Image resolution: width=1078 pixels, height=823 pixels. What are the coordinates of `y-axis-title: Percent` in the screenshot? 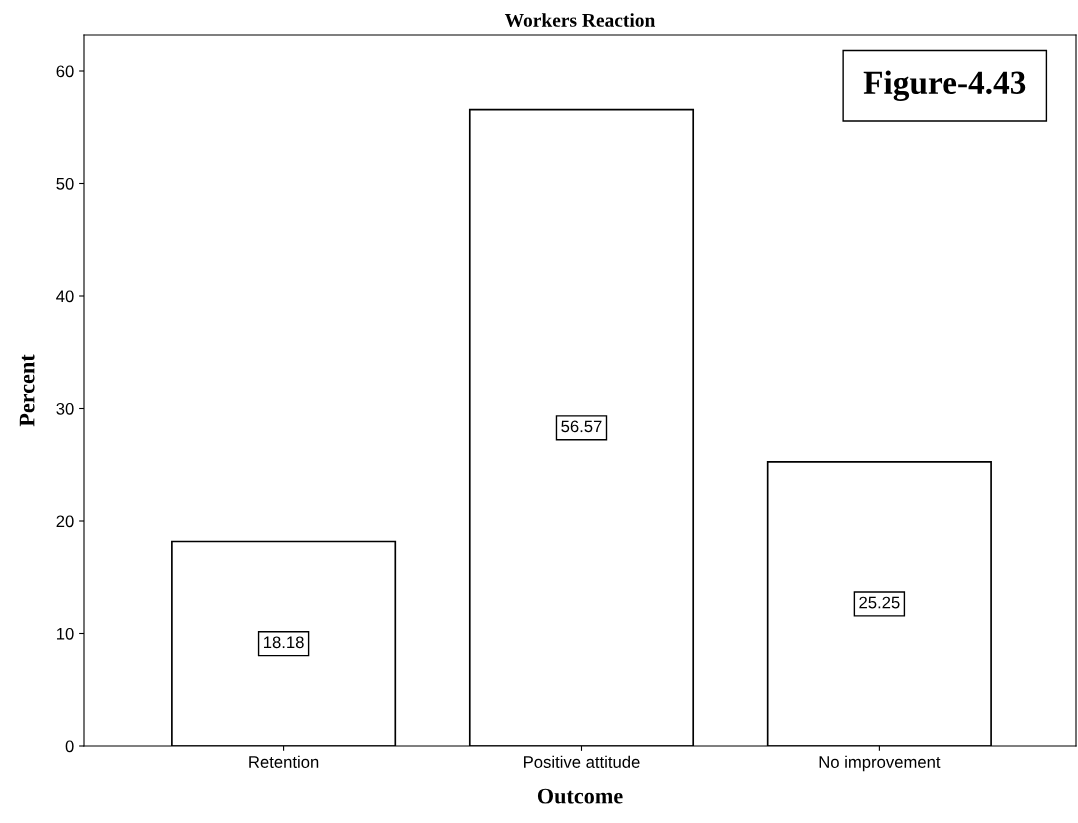 It's located at (27, 390).